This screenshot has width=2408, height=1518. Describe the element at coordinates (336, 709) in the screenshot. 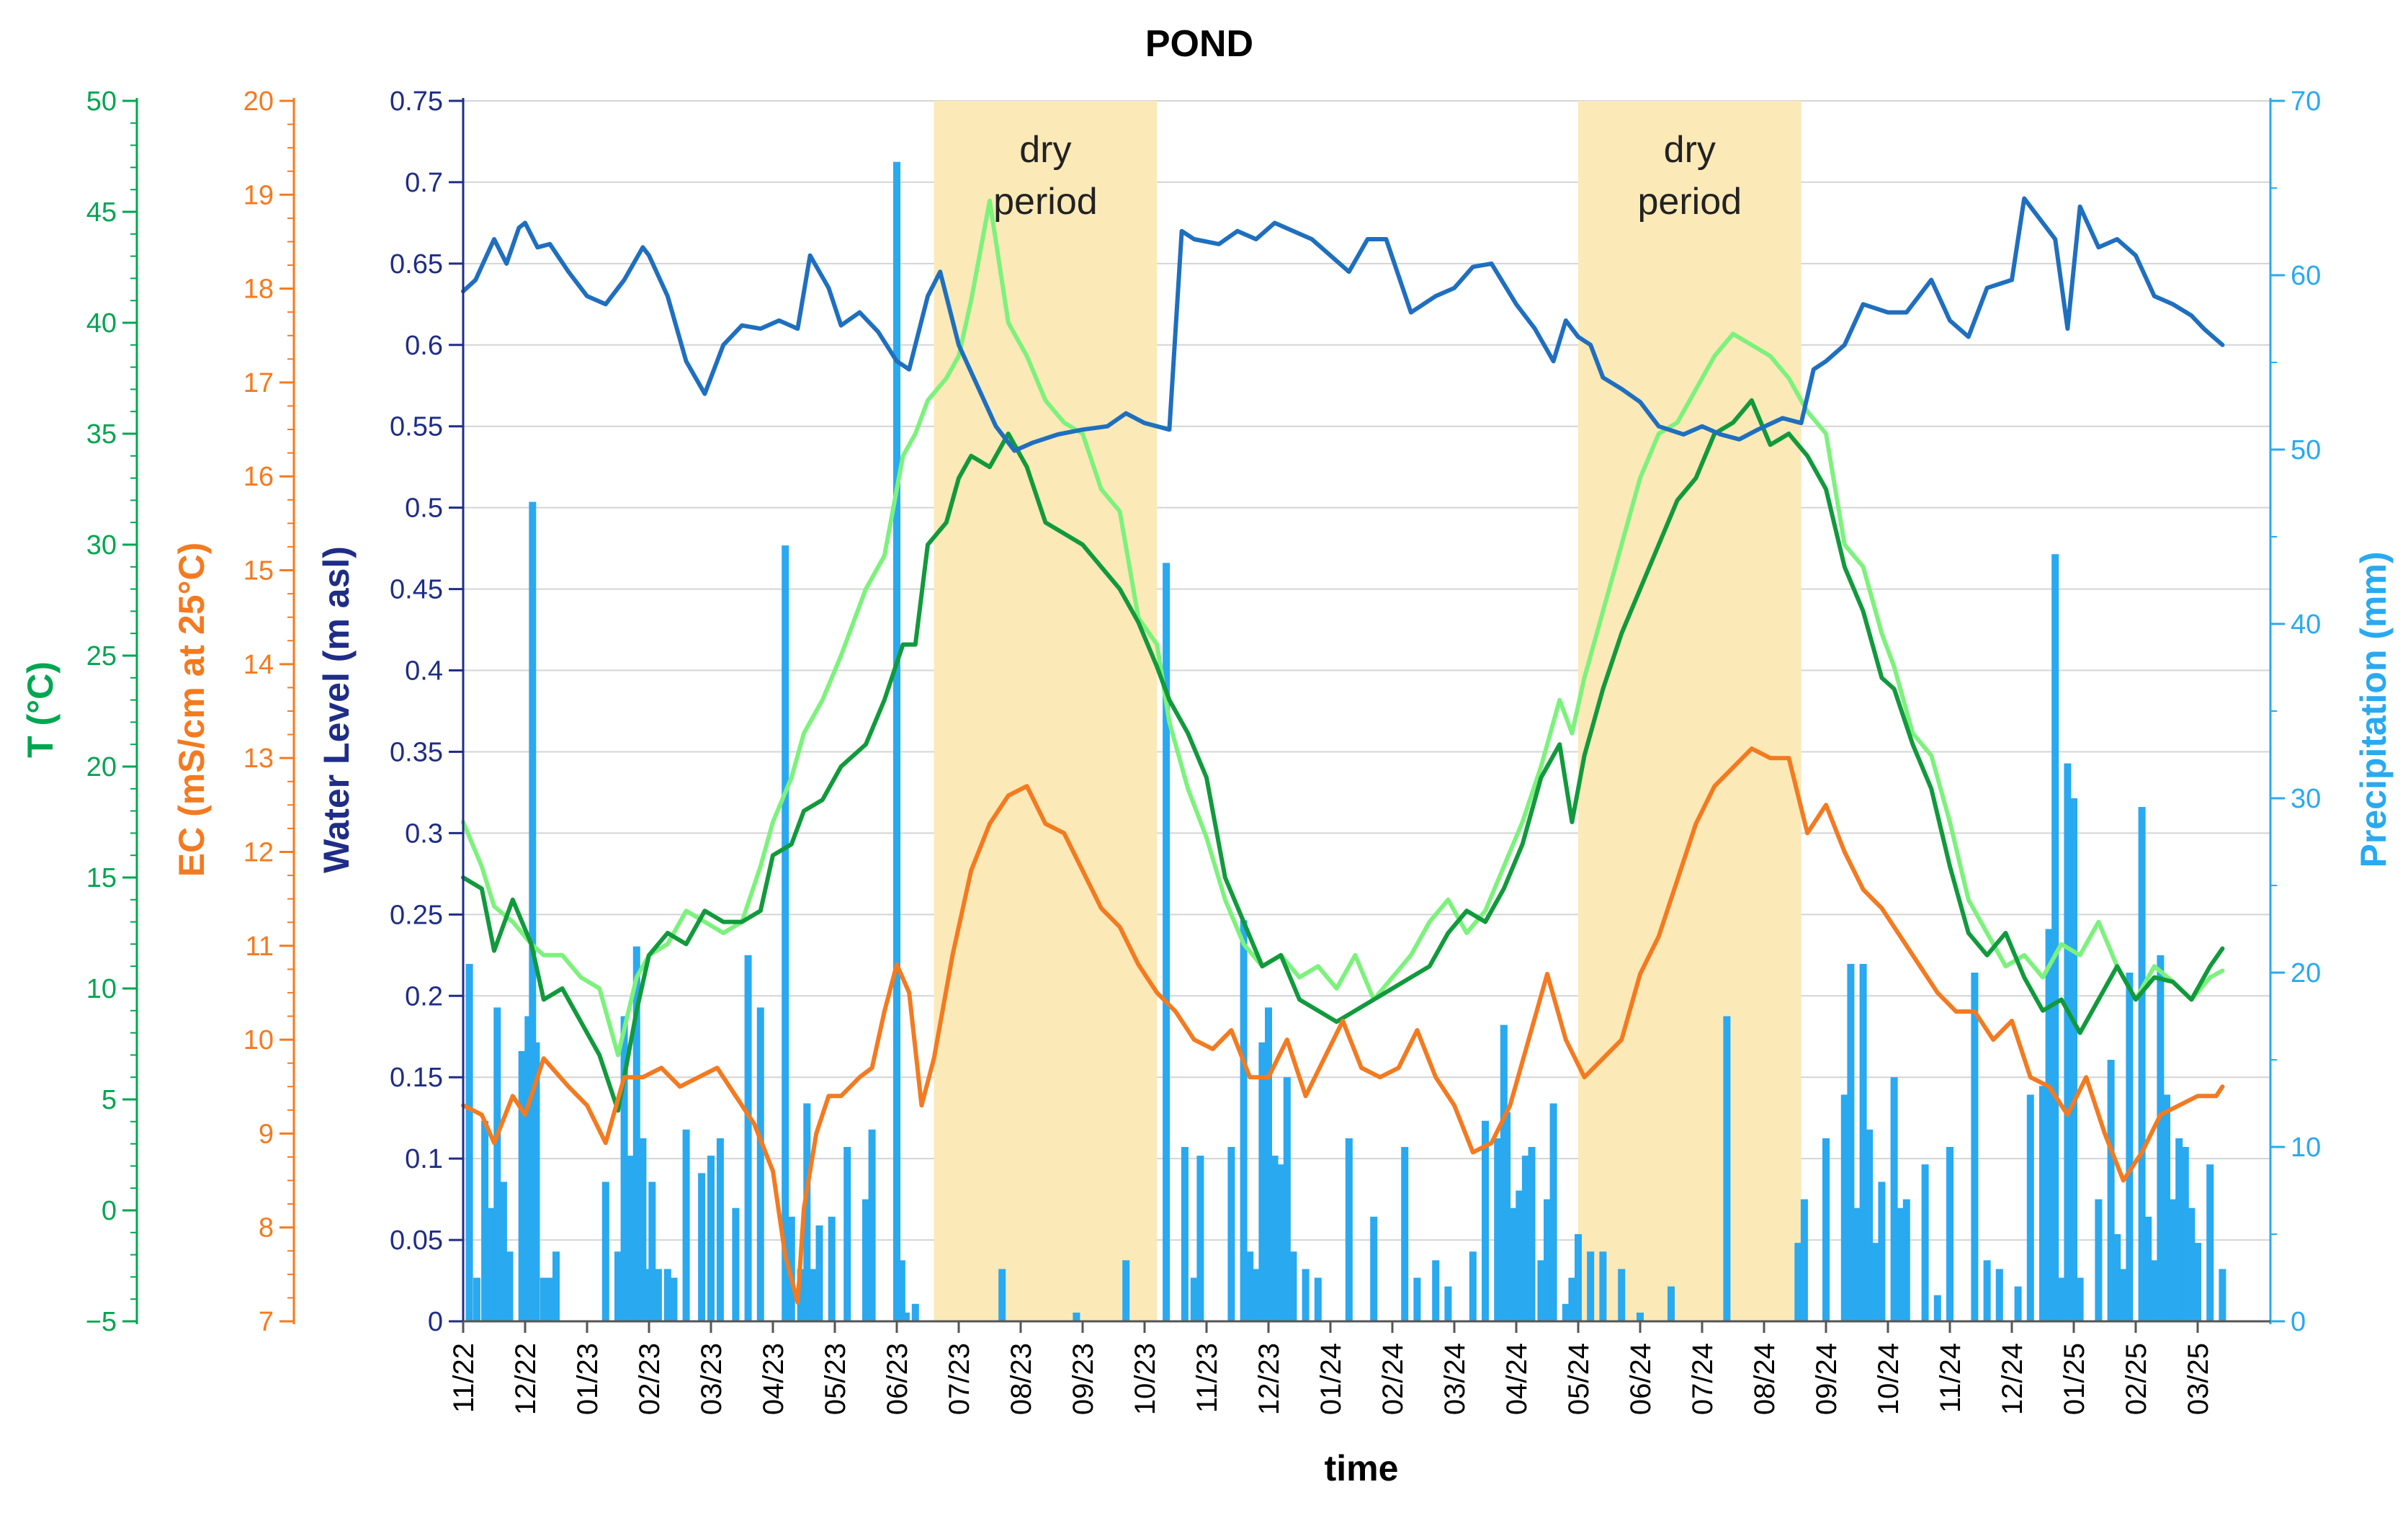

I see `water-level-axis-label: Water Level (m asl)` at that location.